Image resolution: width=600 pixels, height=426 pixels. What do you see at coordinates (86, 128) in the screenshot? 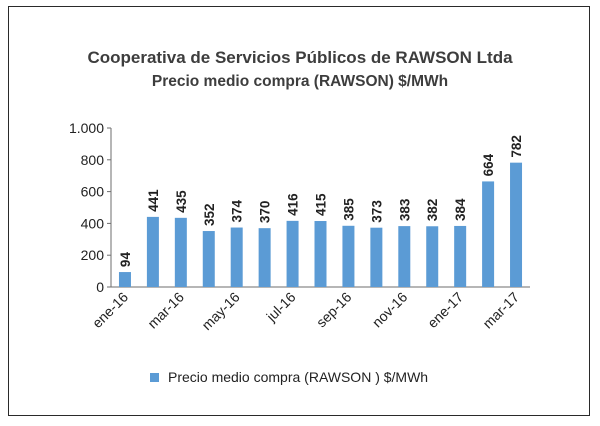
I see `y-tick-label: 1.000` at bounding box center [86, 128].